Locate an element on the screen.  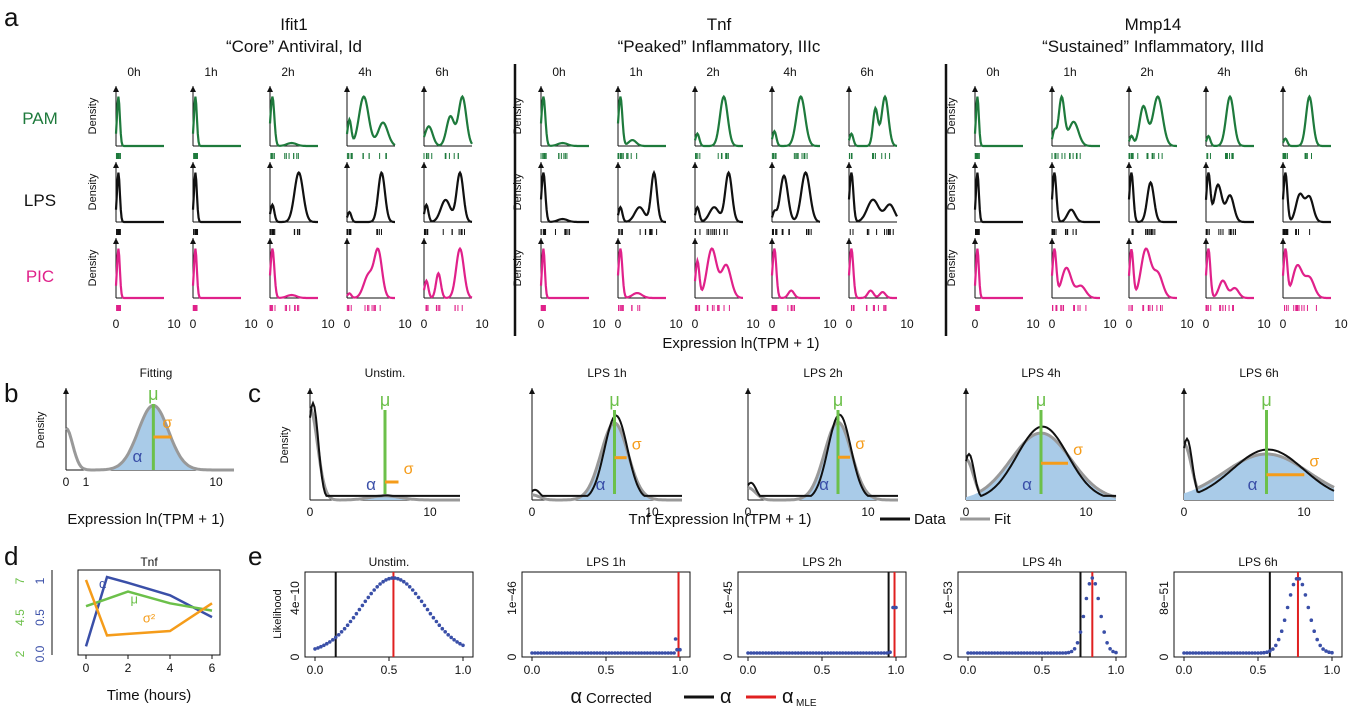
mu-series is located at coordinates (149, 601).